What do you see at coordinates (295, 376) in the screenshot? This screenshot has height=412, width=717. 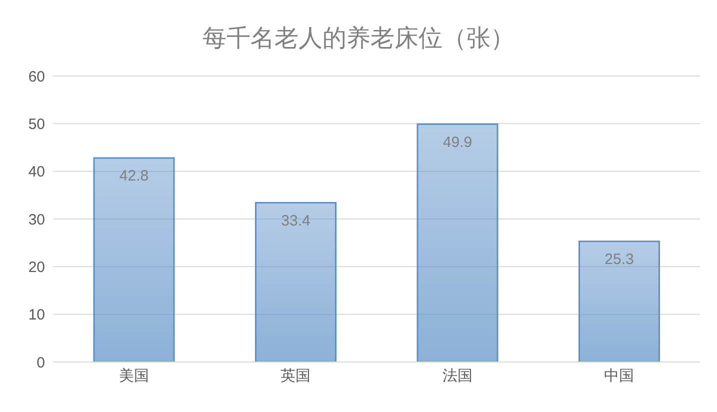 I see `x-tick-label: 英国` at bounding box center [295, 376].